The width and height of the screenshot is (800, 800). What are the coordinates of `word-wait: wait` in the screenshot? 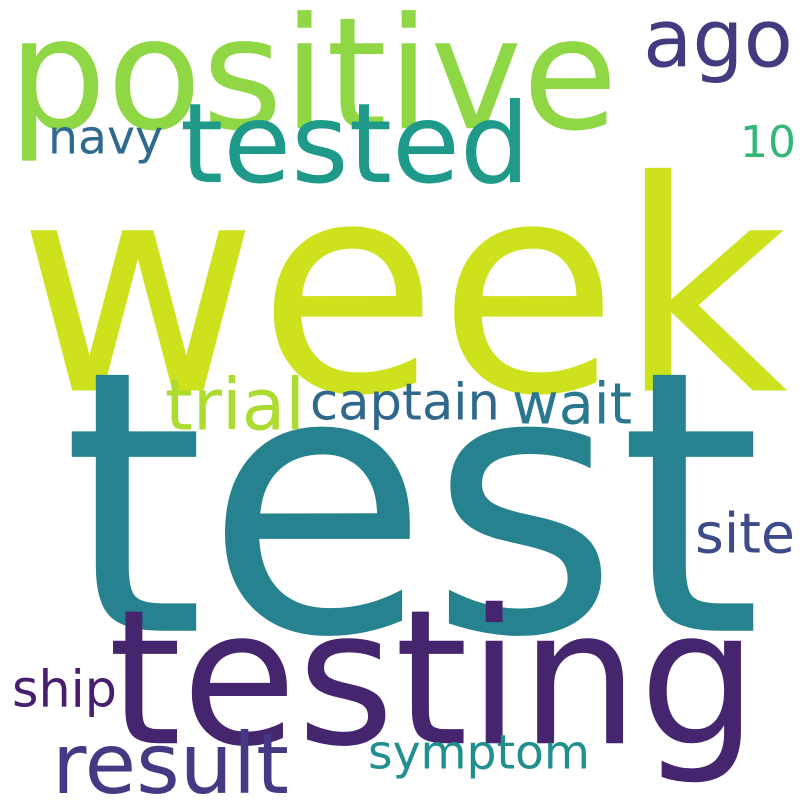 It's located at (572, 404).